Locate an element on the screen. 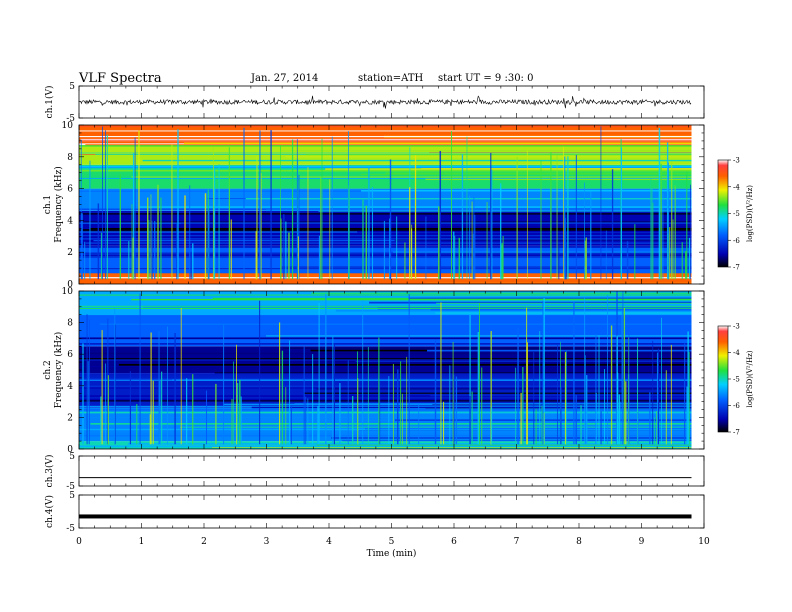 The image size is (792, 612). colorbar-tick-label: -4 is located at coordinates (736, 353).